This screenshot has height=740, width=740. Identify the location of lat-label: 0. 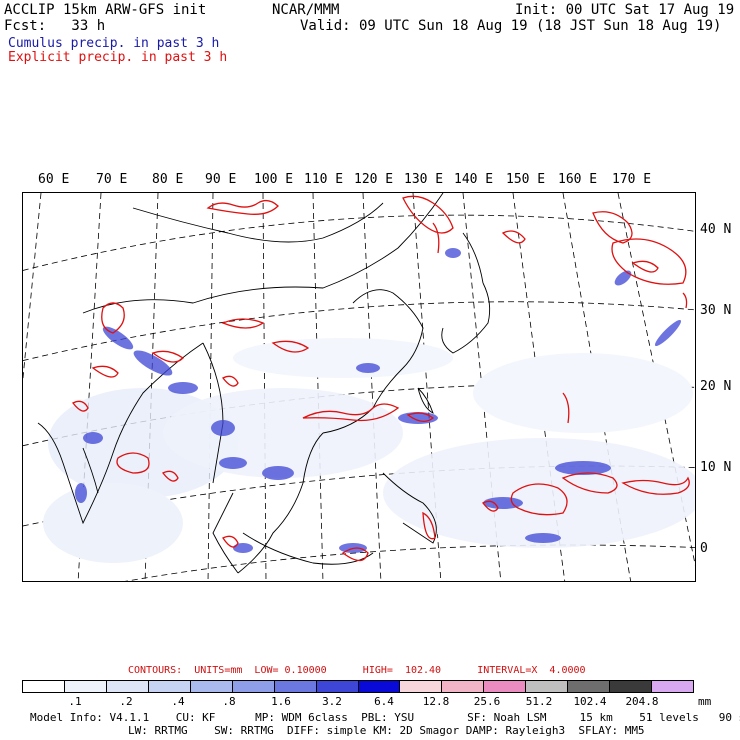
(704, 548).